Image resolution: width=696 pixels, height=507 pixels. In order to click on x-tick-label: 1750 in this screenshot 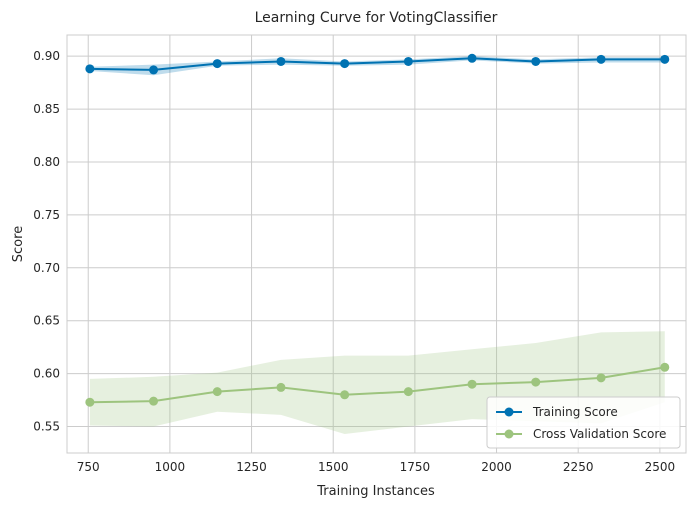, I will do `click(415, 467)`.